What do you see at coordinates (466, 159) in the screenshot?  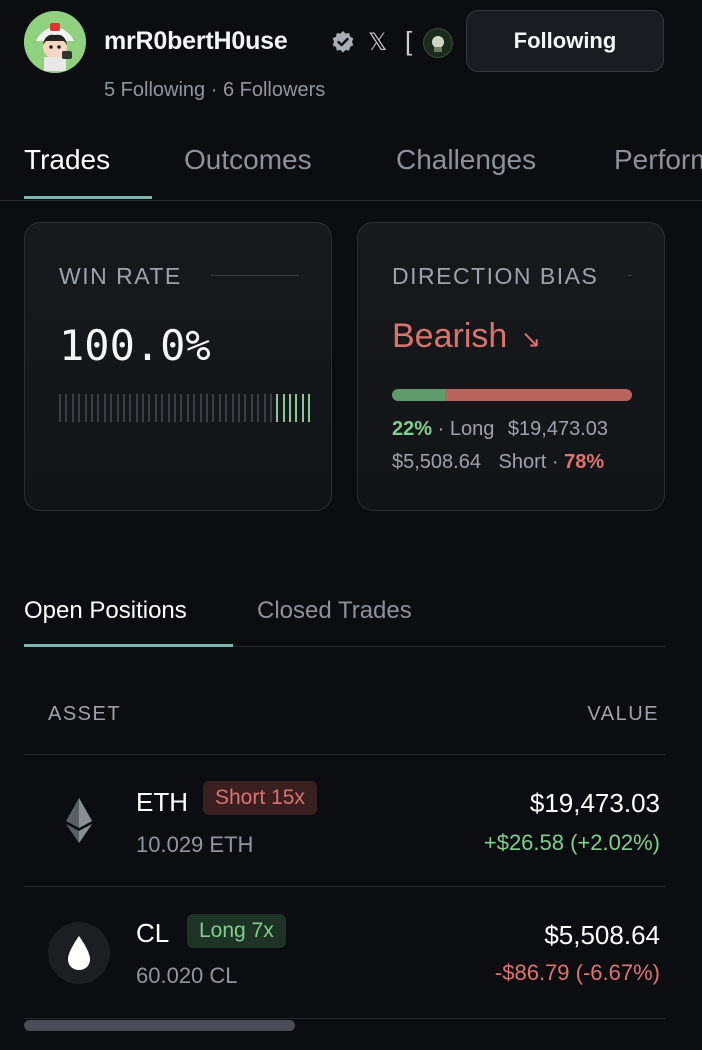 I see `tab-challenges: Challenges` at bounding box center [466, 159].